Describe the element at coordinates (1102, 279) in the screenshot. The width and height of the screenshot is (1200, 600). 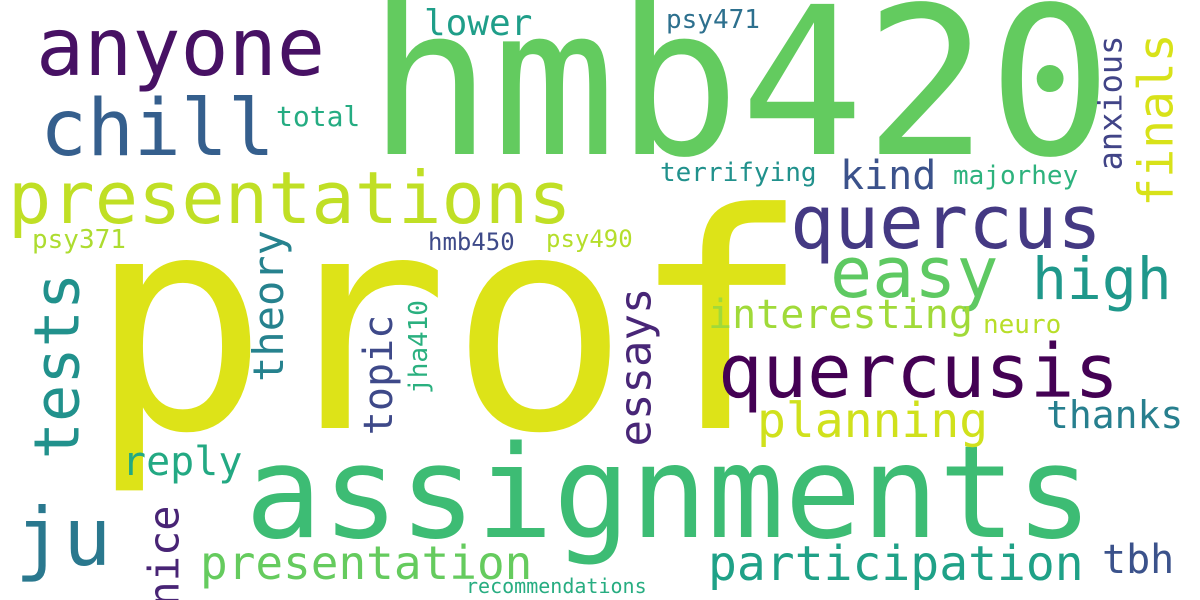
I see `word-high: high` at that location.